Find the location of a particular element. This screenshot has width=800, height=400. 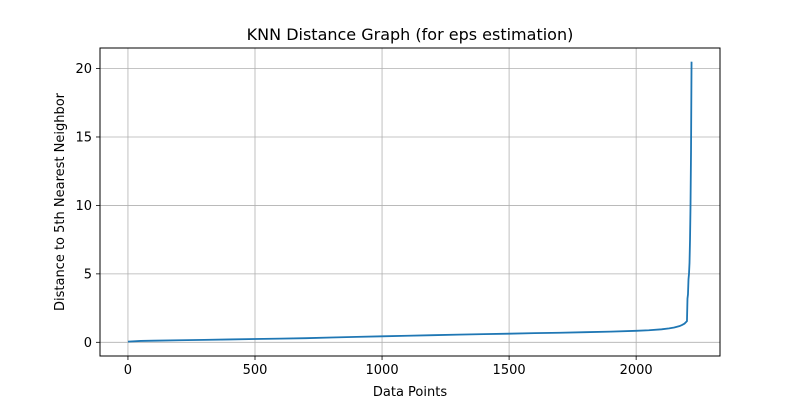

x-tick-label: 0 is located at coordinates (128, 370).